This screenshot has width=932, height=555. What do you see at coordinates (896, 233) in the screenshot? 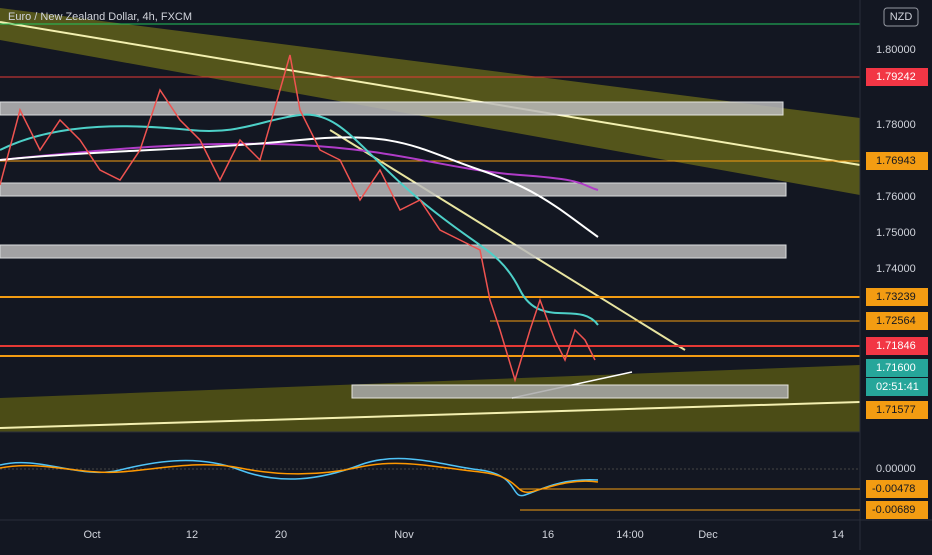
I see `price-tick: 1.75000` at bounding box center [896, 233].